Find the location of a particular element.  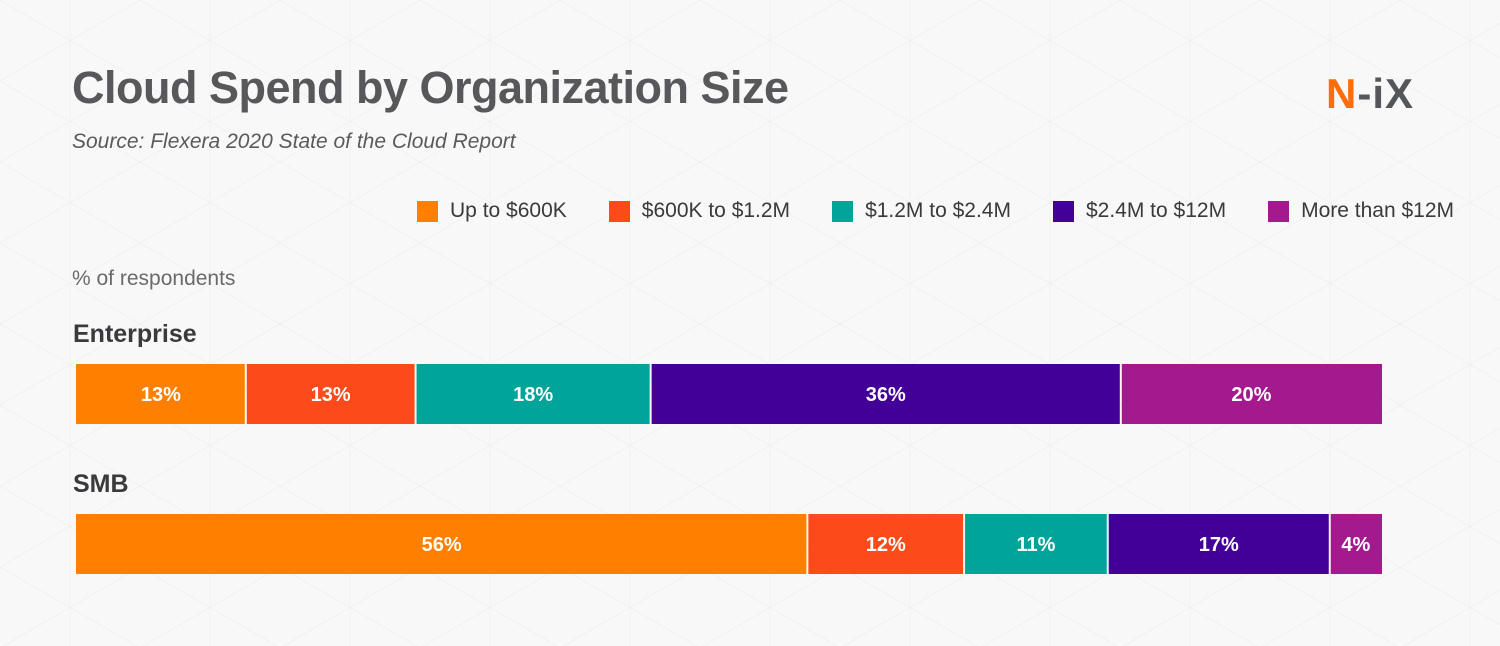

legend-item: $600K to $1.2M is located at coordinates (699, 211).